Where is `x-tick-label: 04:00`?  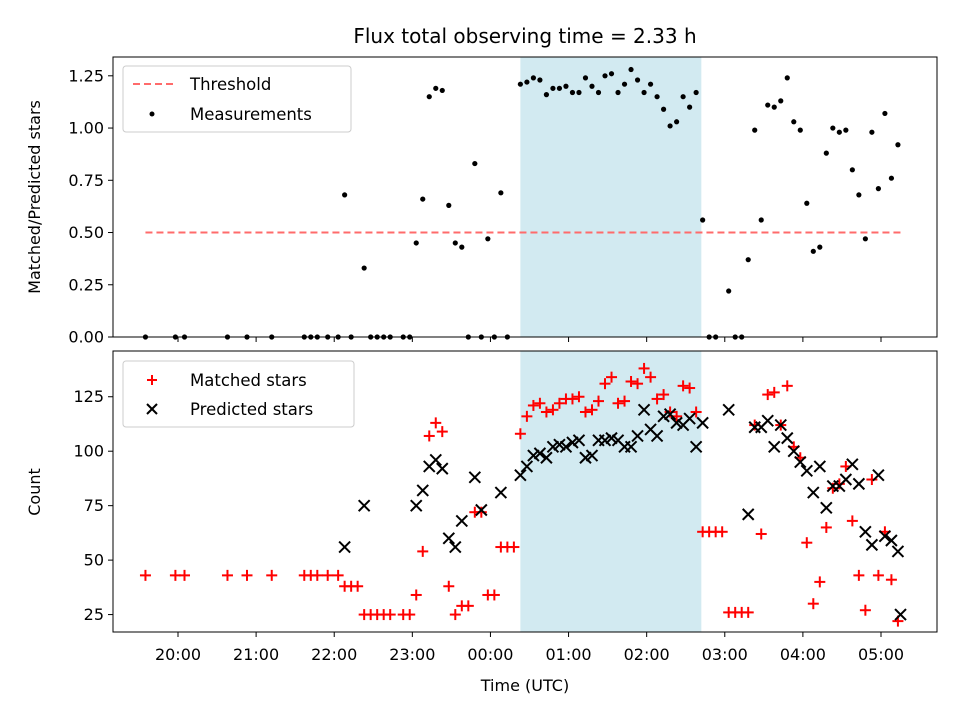
x-tick-label: 04:00 is located at coordinates (803, 654).